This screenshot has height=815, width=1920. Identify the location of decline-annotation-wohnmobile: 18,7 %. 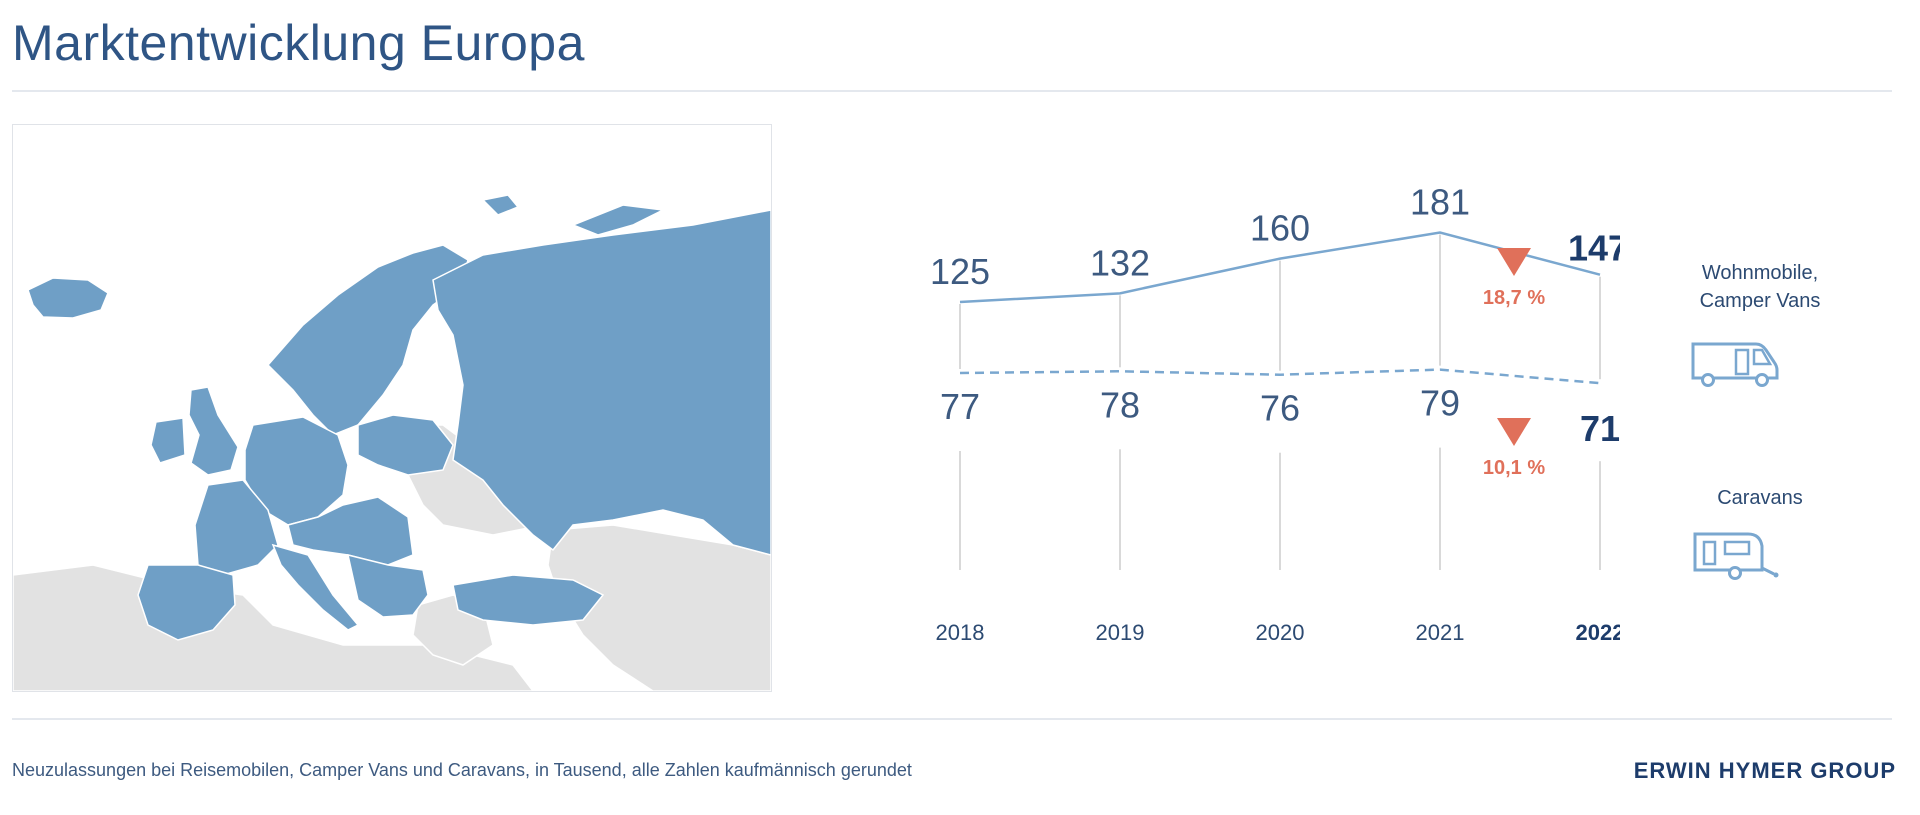
(1514, 278).